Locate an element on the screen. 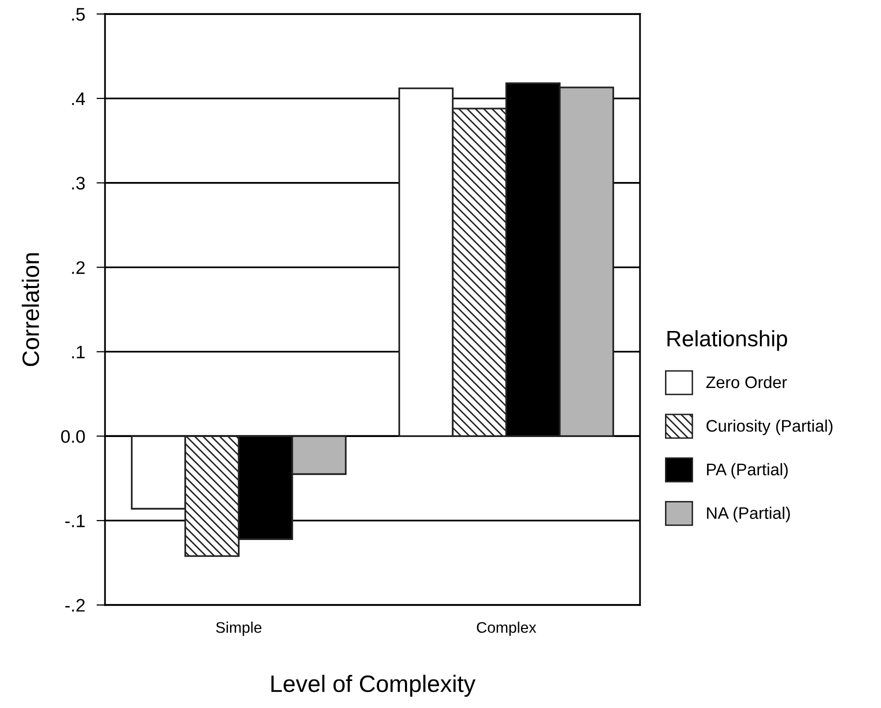  y-tick-label: .5 is located at coordinates (78, 14).